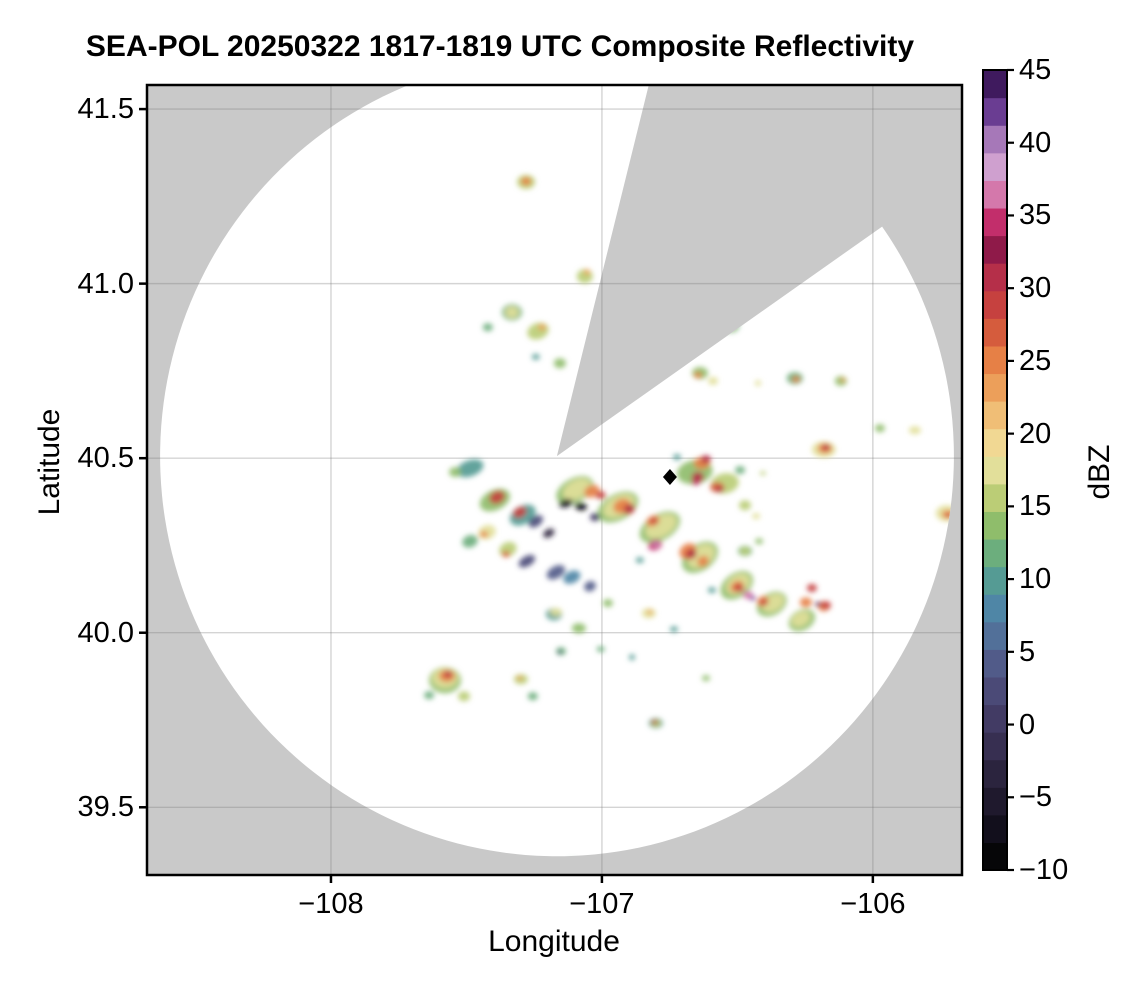 This screenshot has width=1146, height=990. Describe the element at coordinates (1099, 472) in the screenshot. I see `colorbar-label: dBZ` at that location.